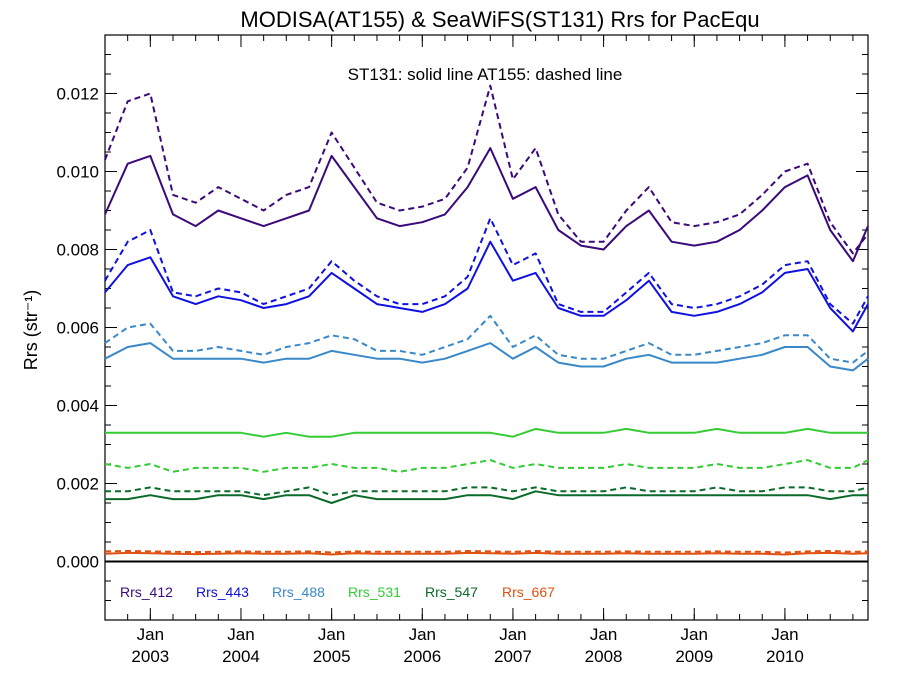 Image resolution: width=900 pixels, height=675 pixels. I want to click on series-line-rrs-488-dashed, so click(486, 339).